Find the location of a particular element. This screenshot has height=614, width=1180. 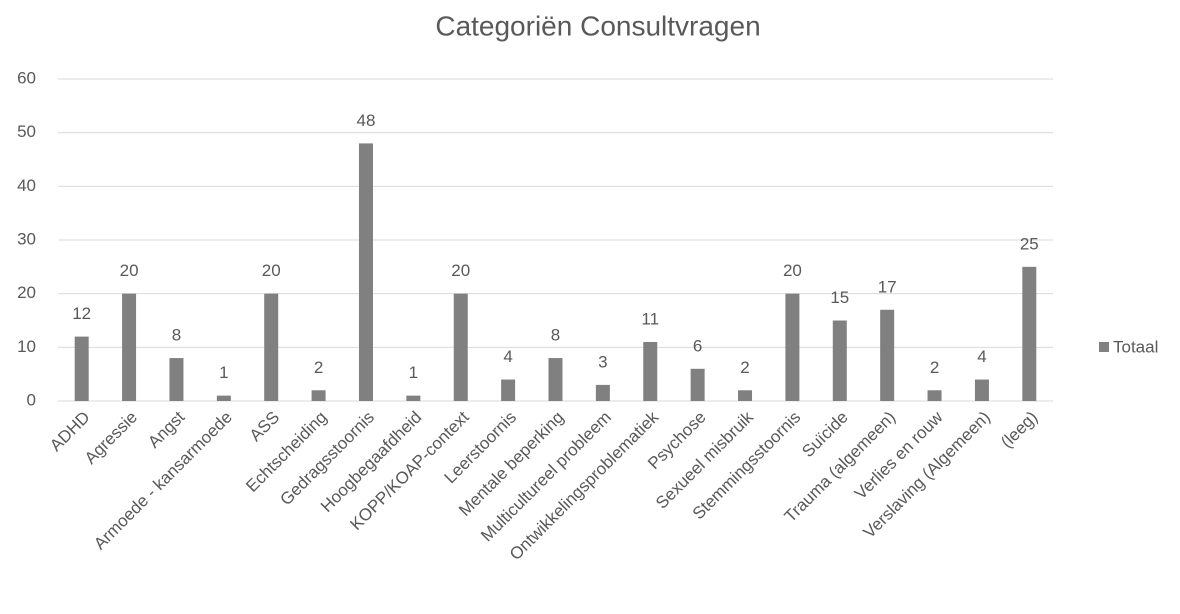

y-tick-label: 50 is located at coordinates (26, 131).